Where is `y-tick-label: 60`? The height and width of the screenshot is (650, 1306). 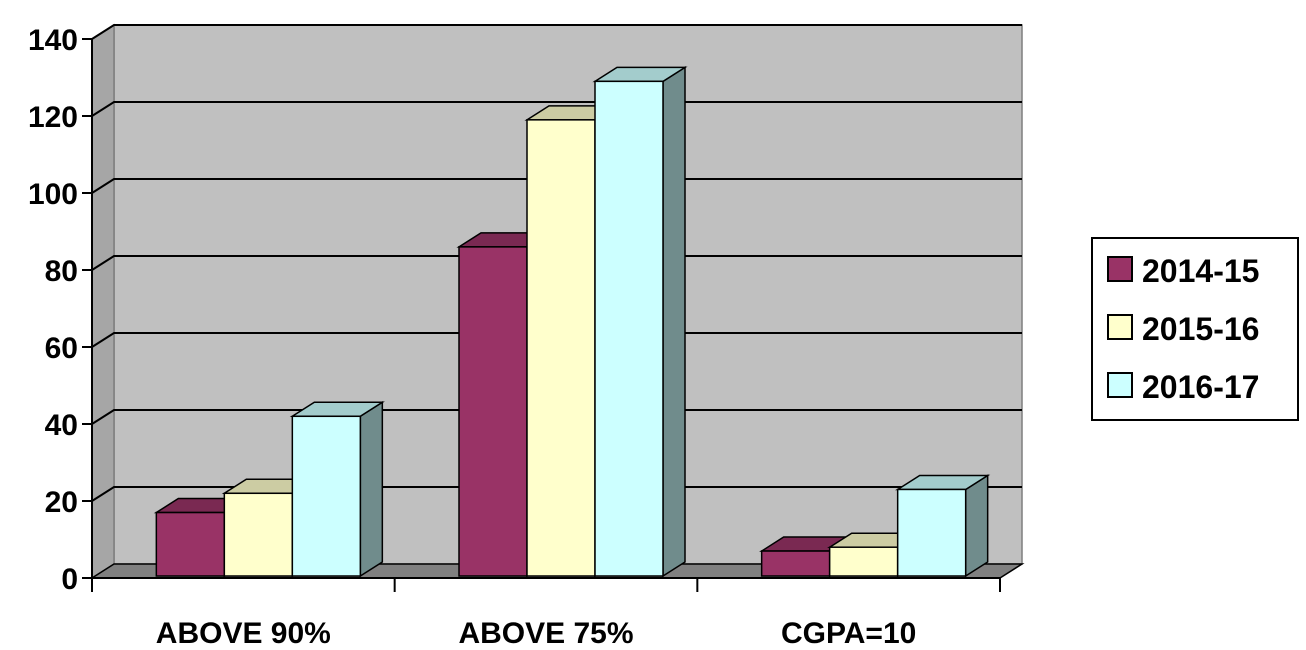
y-tick-label: 60 is located at coordinates (61, 348).